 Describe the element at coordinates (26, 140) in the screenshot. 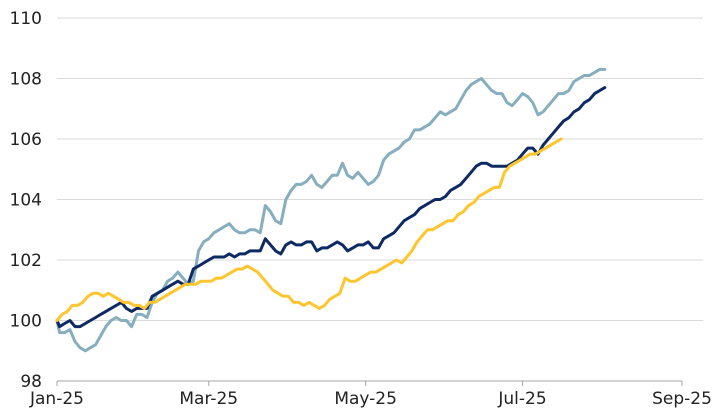

I see `y-tick-label: 106` at that location.